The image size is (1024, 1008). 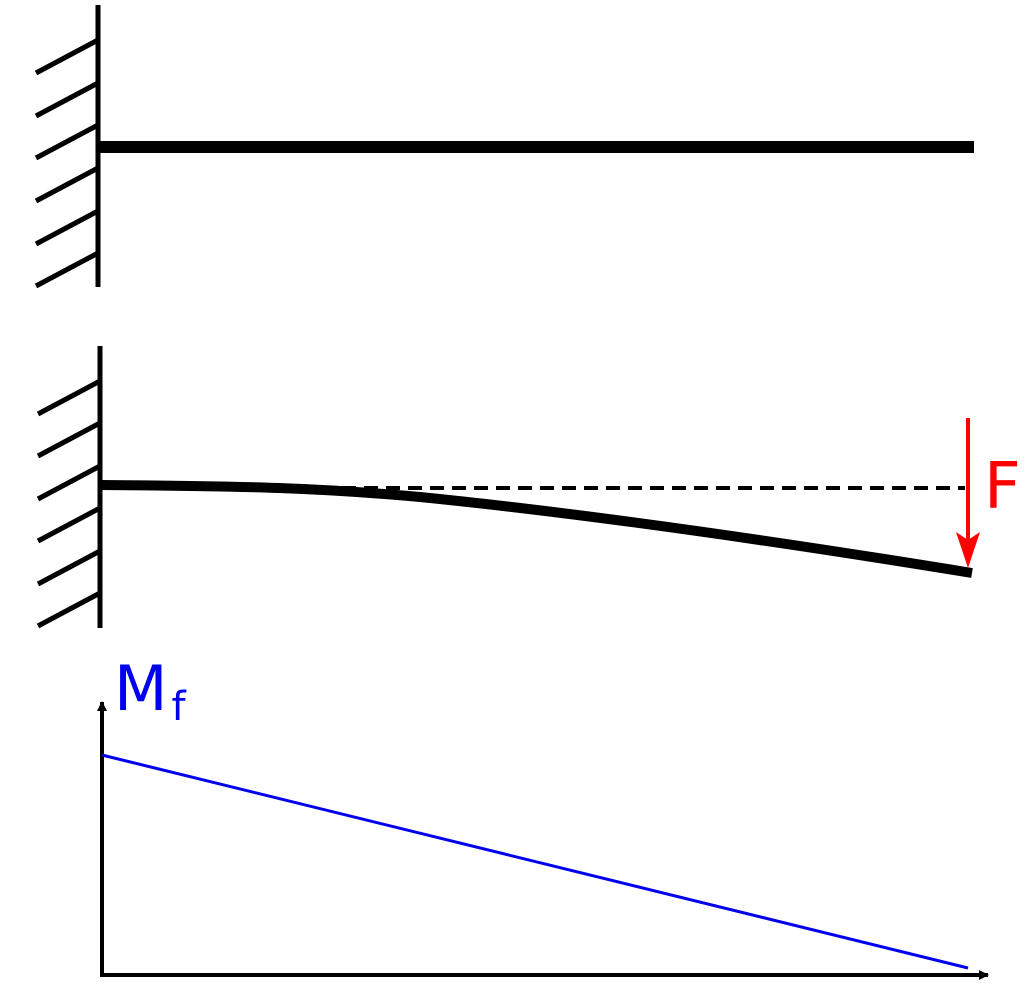 I want to click on moment-symbol: M, so click(x=141, y=688).